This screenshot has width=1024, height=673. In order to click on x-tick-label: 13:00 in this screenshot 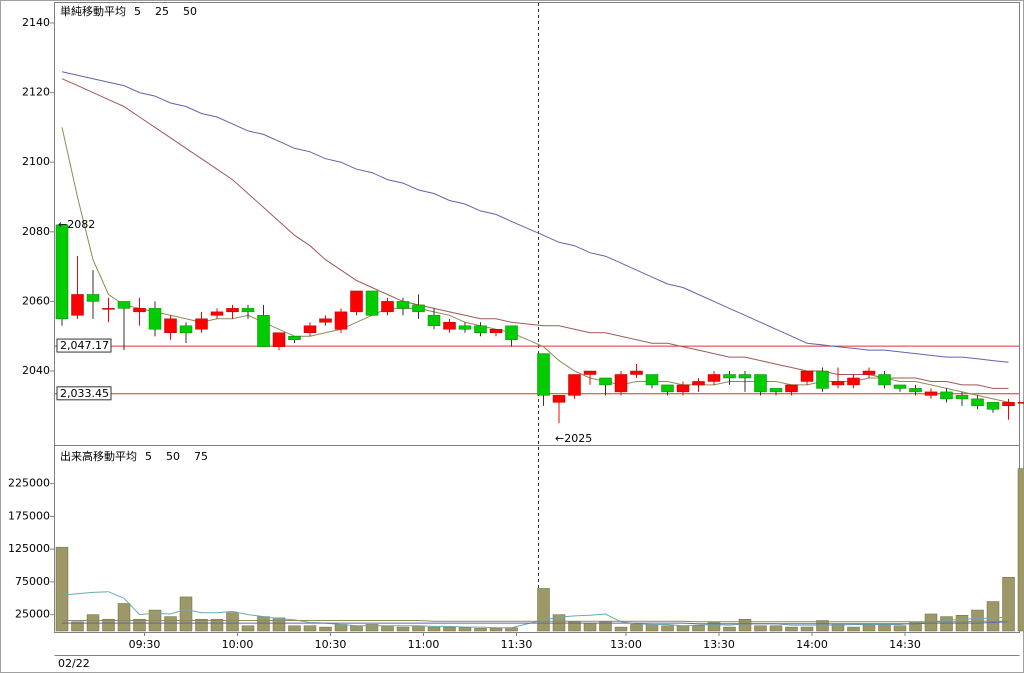, I will do `click(626, 644)`.